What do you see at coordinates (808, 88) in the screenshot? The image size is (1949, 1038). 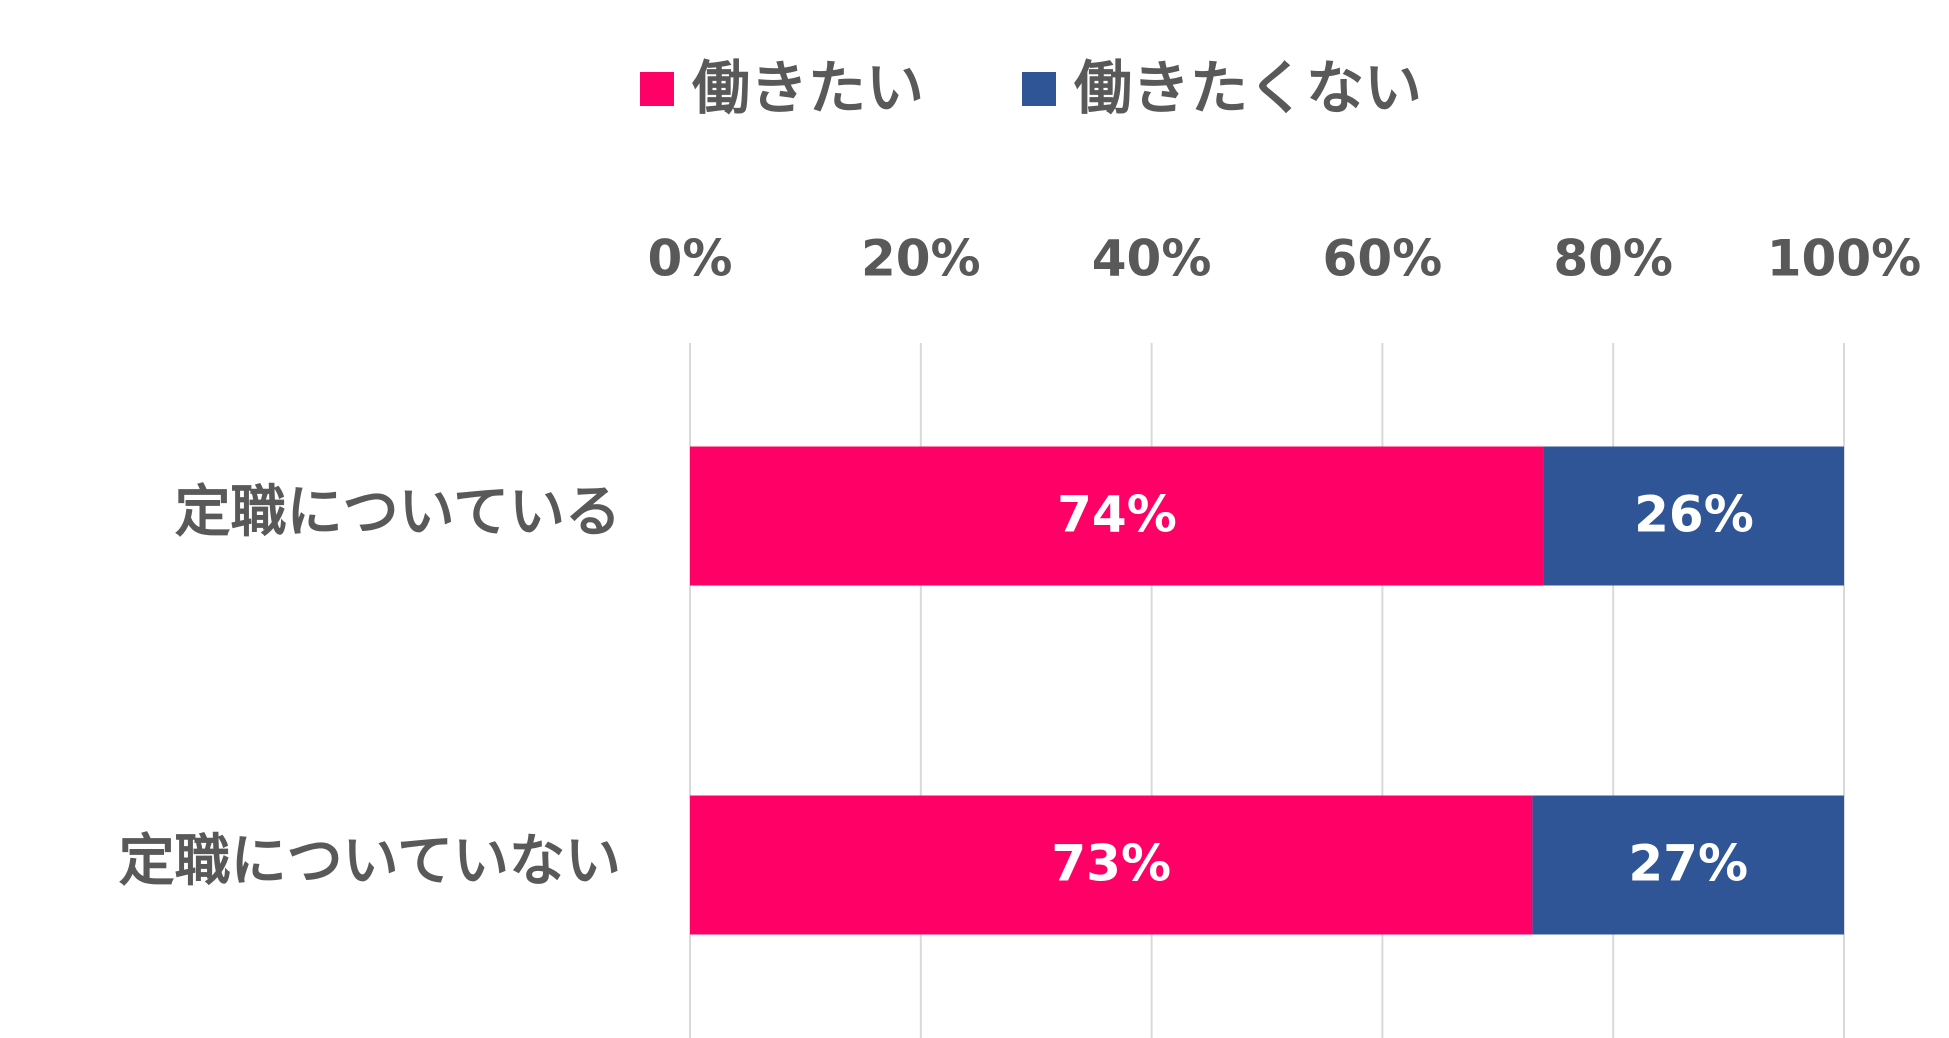 I see `legend-label: 働きたい` at bounding box center [808, 88].